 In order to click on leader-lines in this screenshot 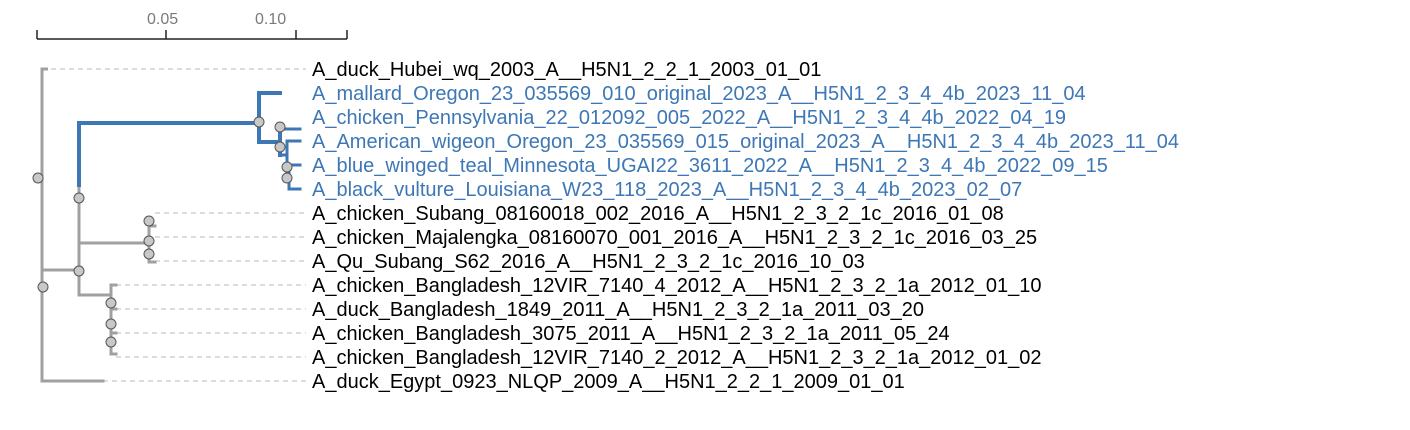, I will do `click(174, 225)`.